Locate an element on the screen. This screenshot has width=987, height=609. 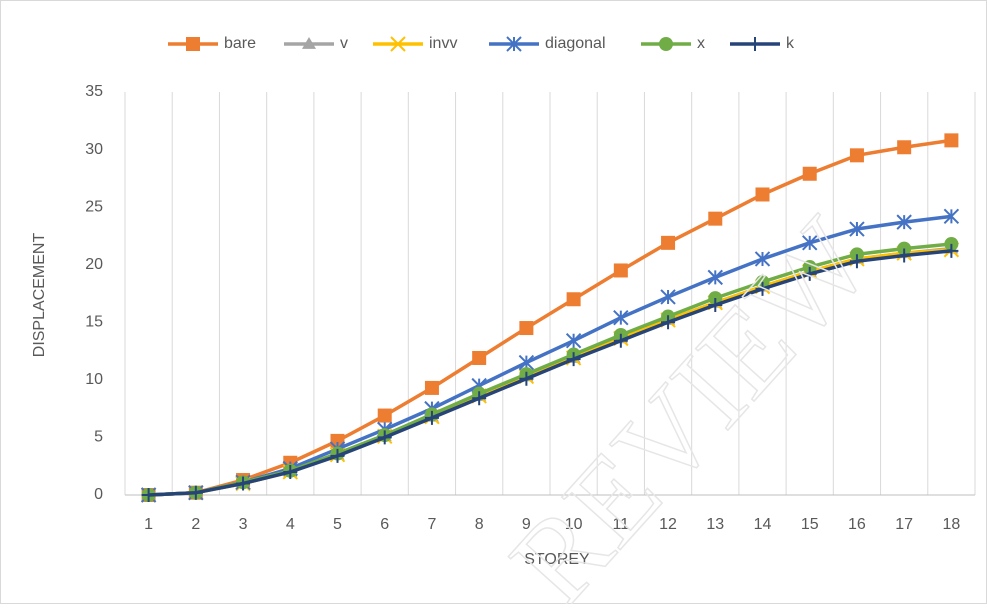
legend-label: x is located at coordinates (701, 43).